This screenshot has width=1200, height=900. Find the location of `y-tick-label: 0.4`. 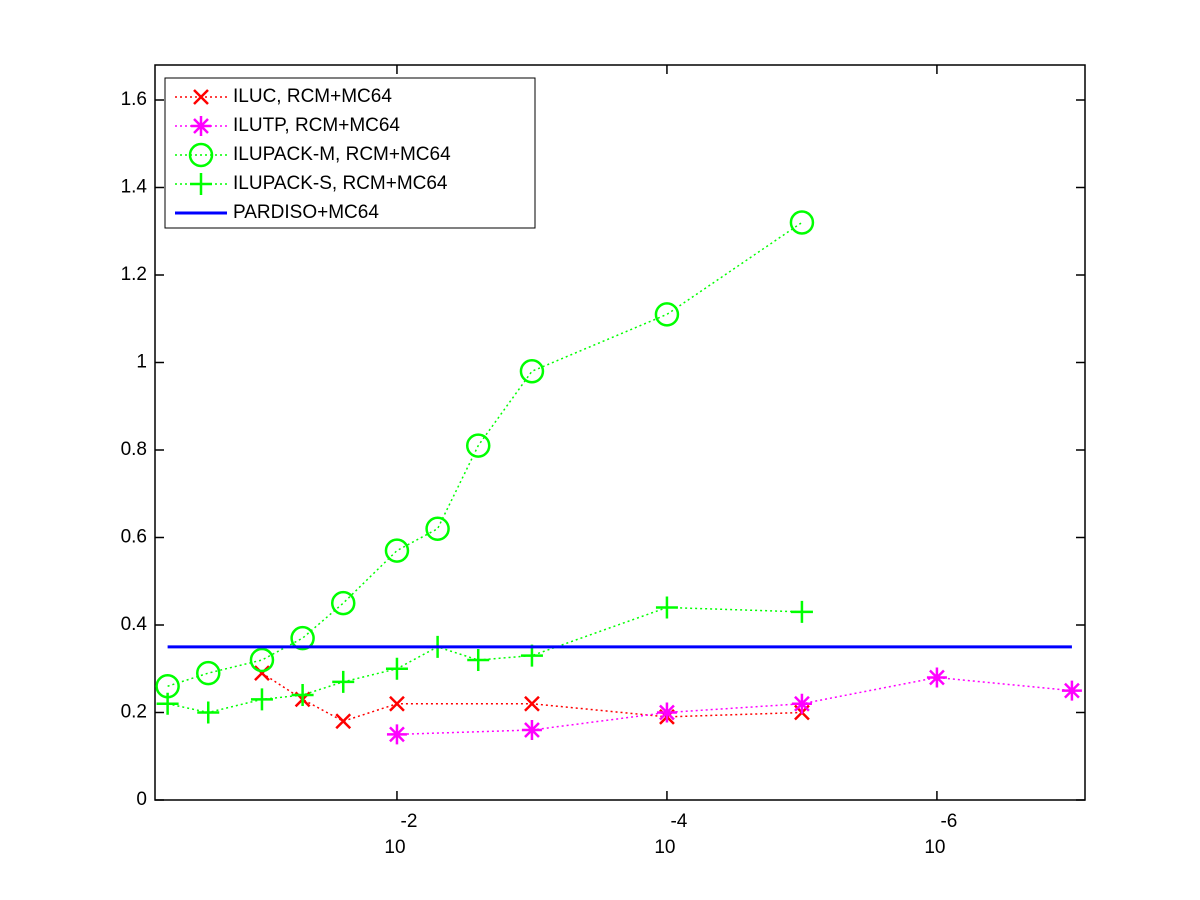

y-tick-label: 0.4 is located at coordinates (134, 624).